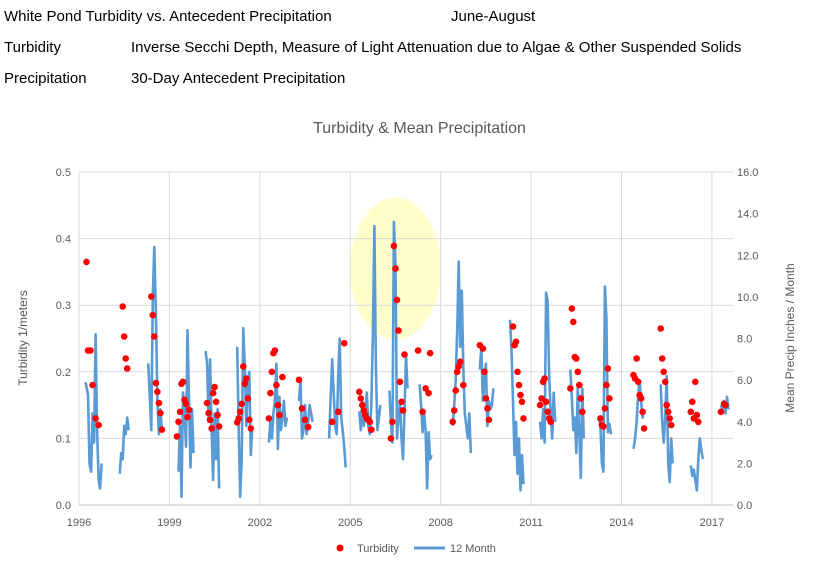 The width and height of the screenshot is (839, 570). What do you see at coordinates (744, 381) in the screenshot?
I see `y2-tick-label: 6.0` at bounding box center [744, 381].